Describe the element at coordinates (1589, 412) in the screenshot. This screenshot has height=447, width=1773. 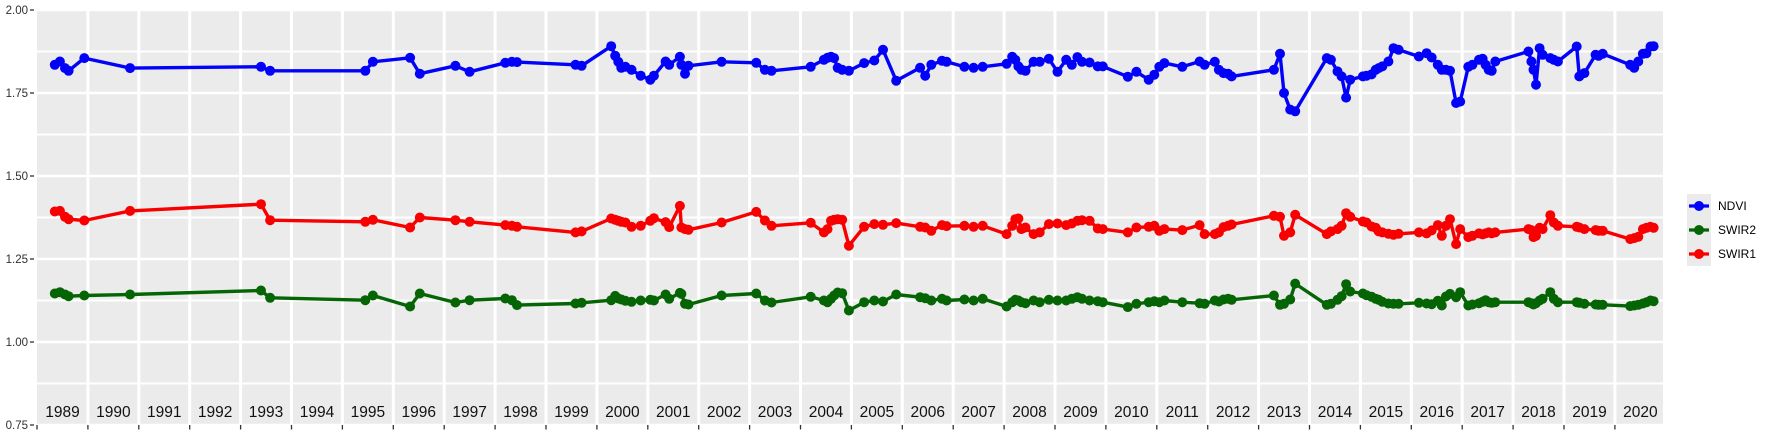
I see `x-tick-label: 2019` at that location.